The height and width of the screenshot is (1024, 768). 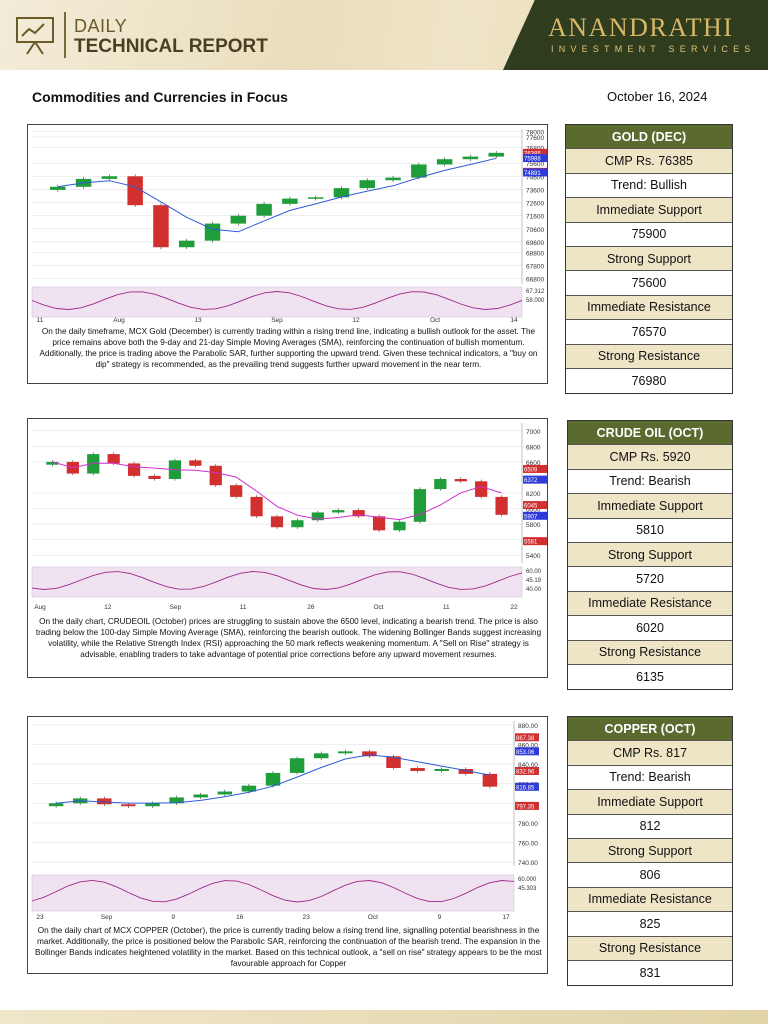 What do you see at coordinates (657, 96) in the screenshot?
I see `report-date: October 16, 2024` at bounding box center [657, 96].